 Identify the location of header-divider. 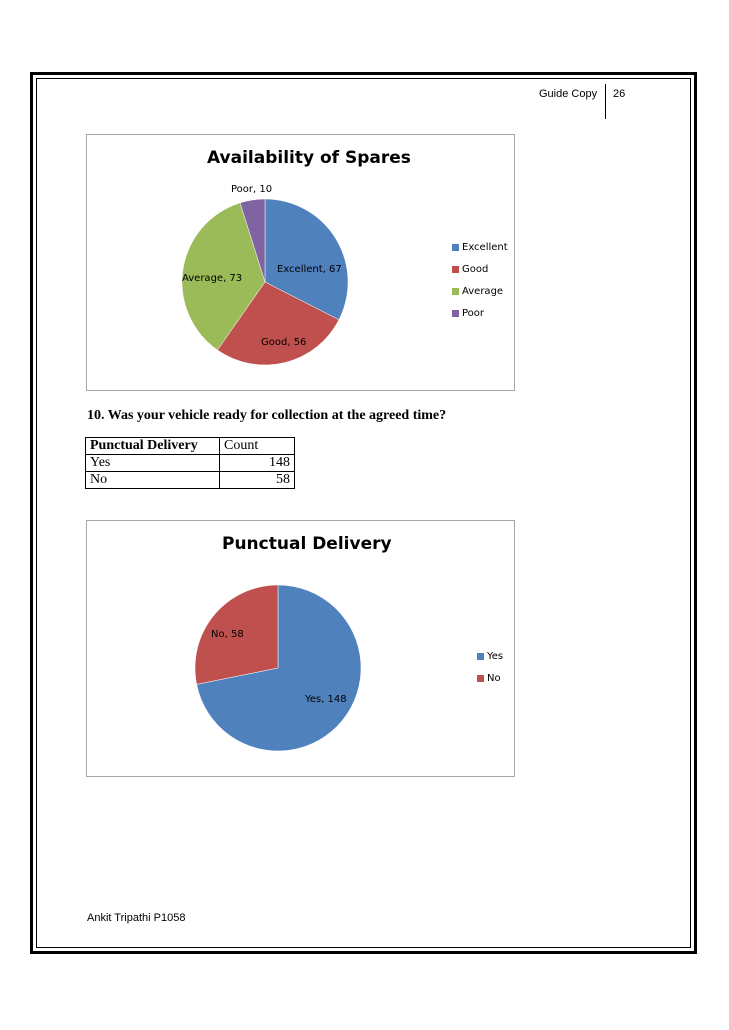
(605, 101).